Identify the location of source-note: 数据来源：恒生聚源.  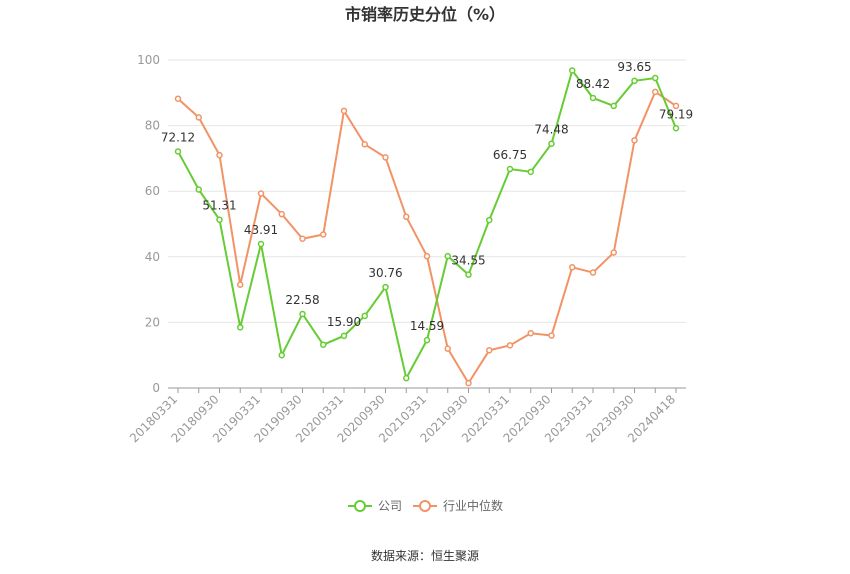
(425, 555).